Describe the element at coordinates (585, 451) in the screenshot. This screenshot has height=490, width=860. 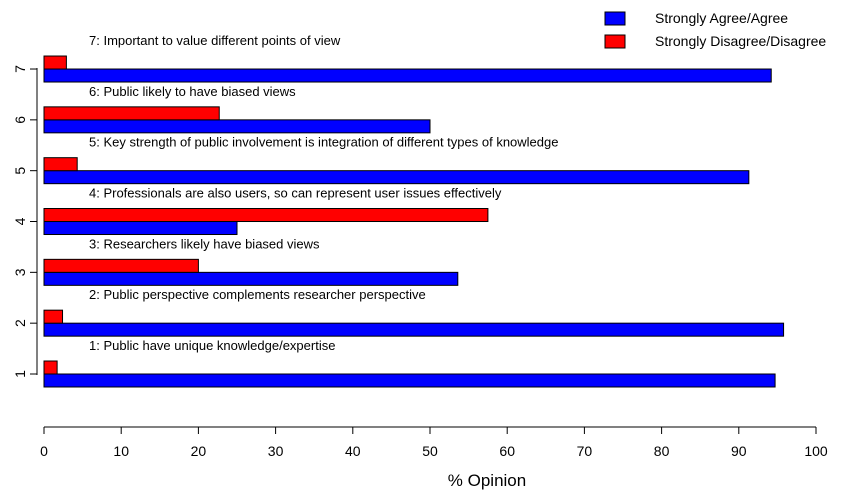
I see `x-tick-label-70: 70` at that location.